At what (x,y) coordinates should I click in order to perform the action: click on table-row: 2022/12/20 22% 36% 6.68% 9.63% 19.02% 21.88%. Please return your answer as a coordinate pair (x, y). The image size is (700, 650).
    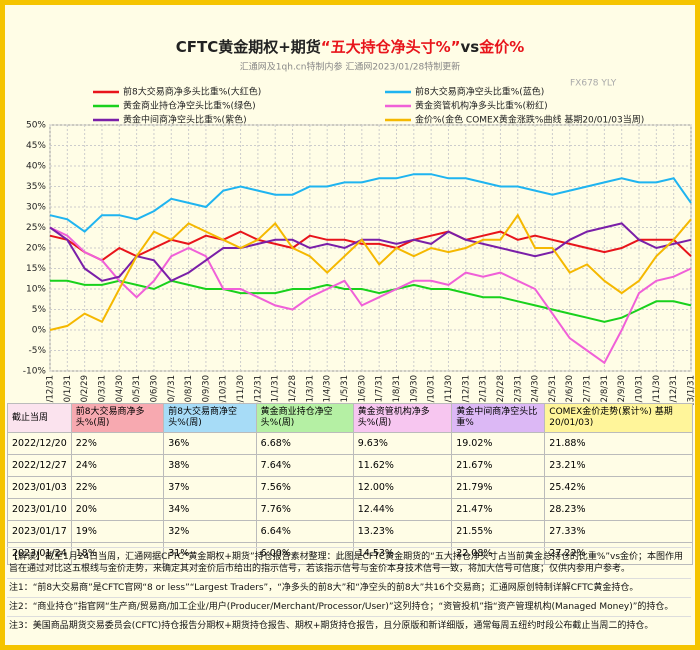
    Looking at the image, I should click on (350, 443).